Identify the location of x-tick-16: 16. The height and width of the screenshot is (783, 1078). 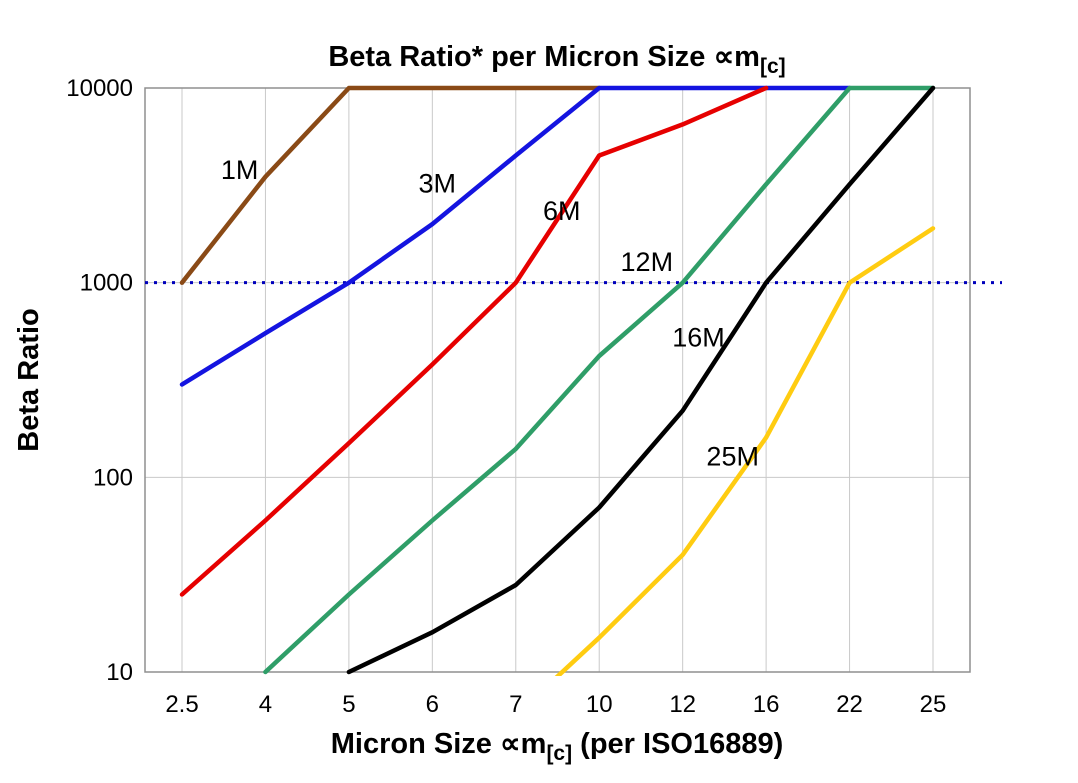
(766, 704).